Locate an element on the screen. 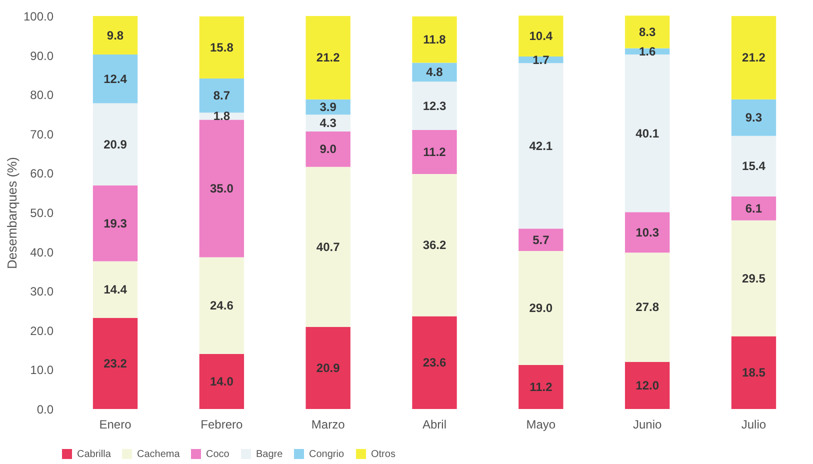 This screenshot has height=464, width=813. y-tick-label: 40.0 is located at coordinates (42, 252).